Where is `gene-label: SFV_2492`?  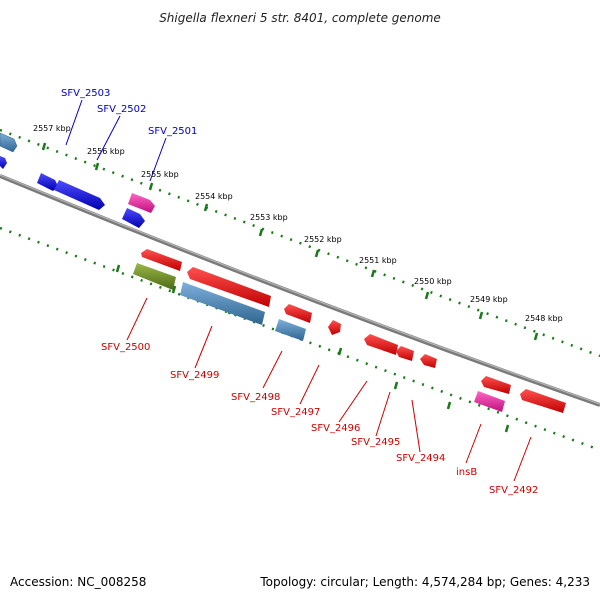
gene-label: SFV_2492 is located at coordinates (513, 490).